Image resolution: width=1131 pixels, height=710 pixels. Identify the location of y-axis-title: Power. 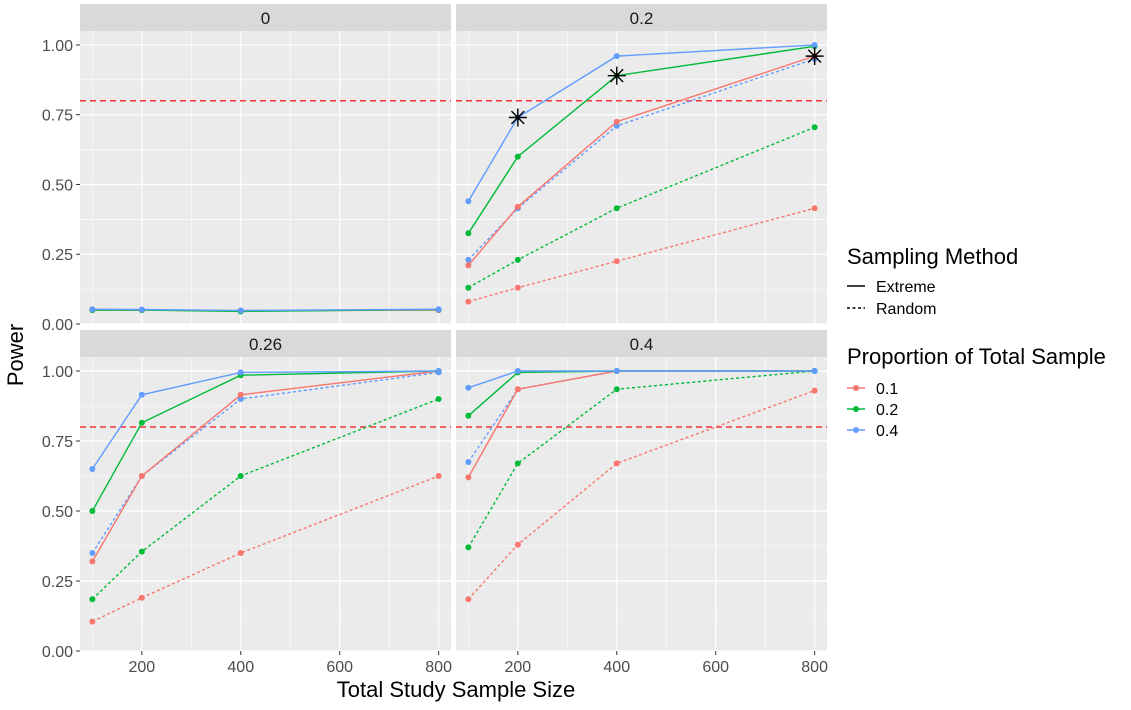
(15, 355).